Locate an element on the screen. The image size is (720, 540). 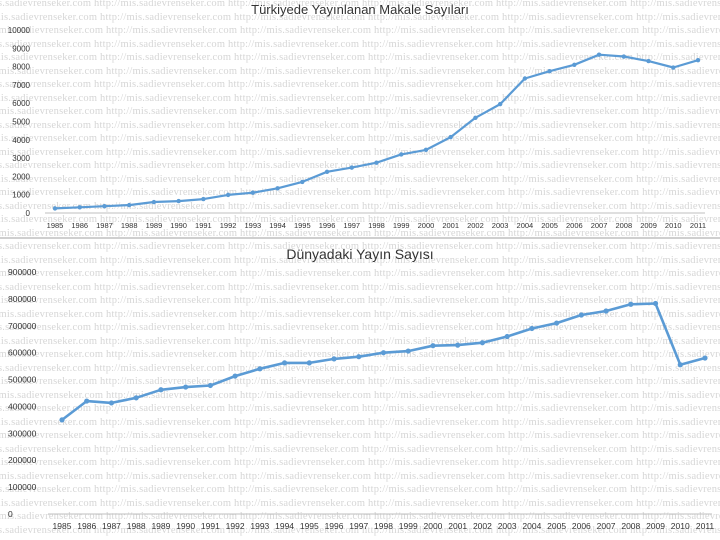
y-tick-label: 200000 is located at coordinates (22, 460).